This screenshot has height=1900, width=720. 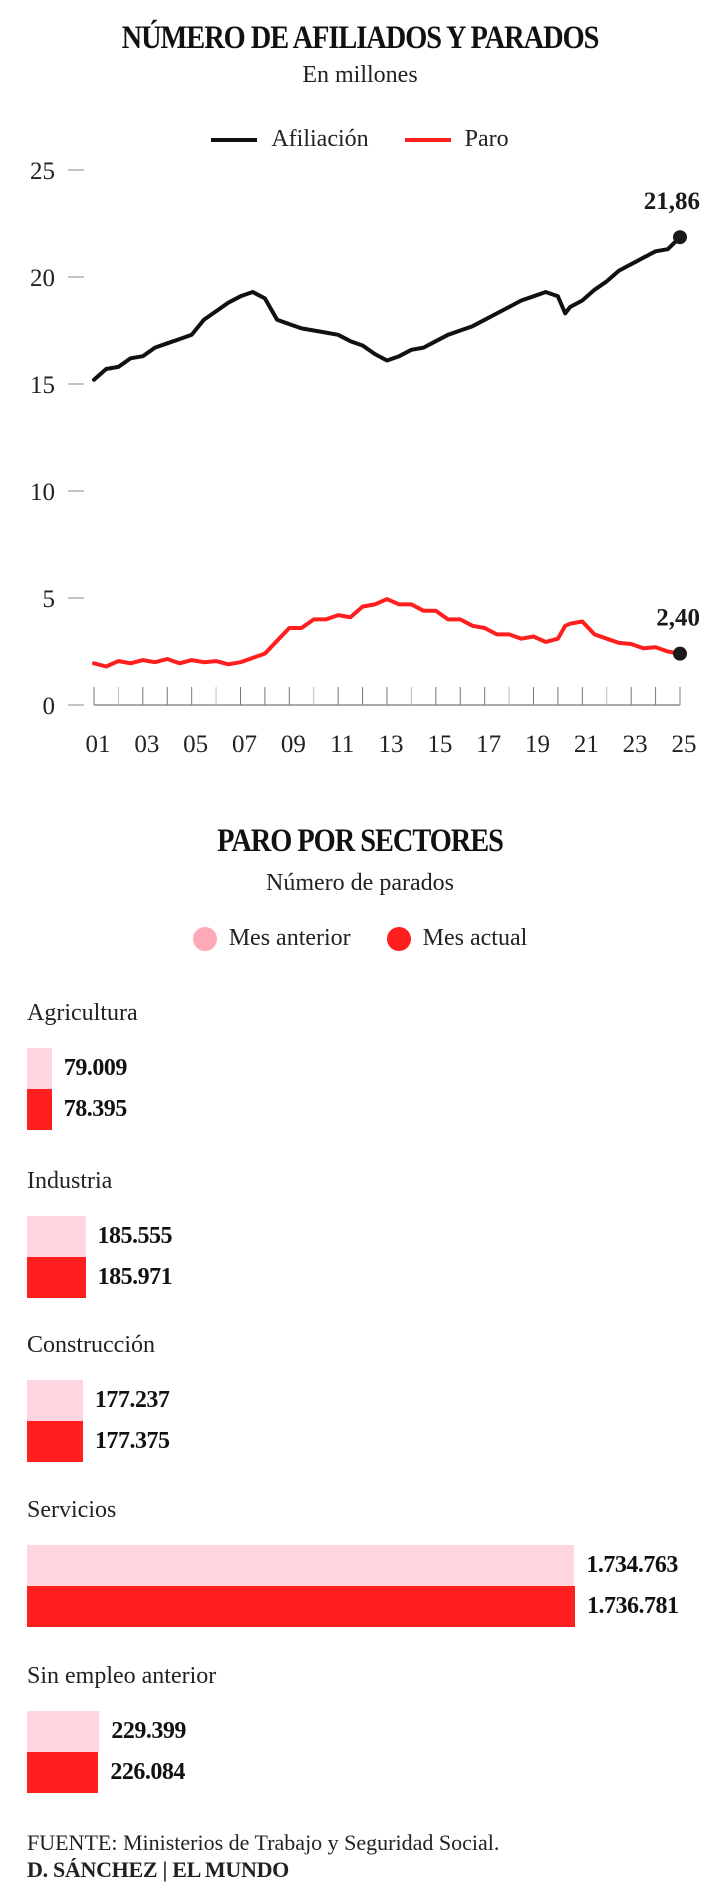 What do you see at coordinates (342, 744) in the screenshot?
I see `x-tick-label: 11` at bounding box center [342, 744].